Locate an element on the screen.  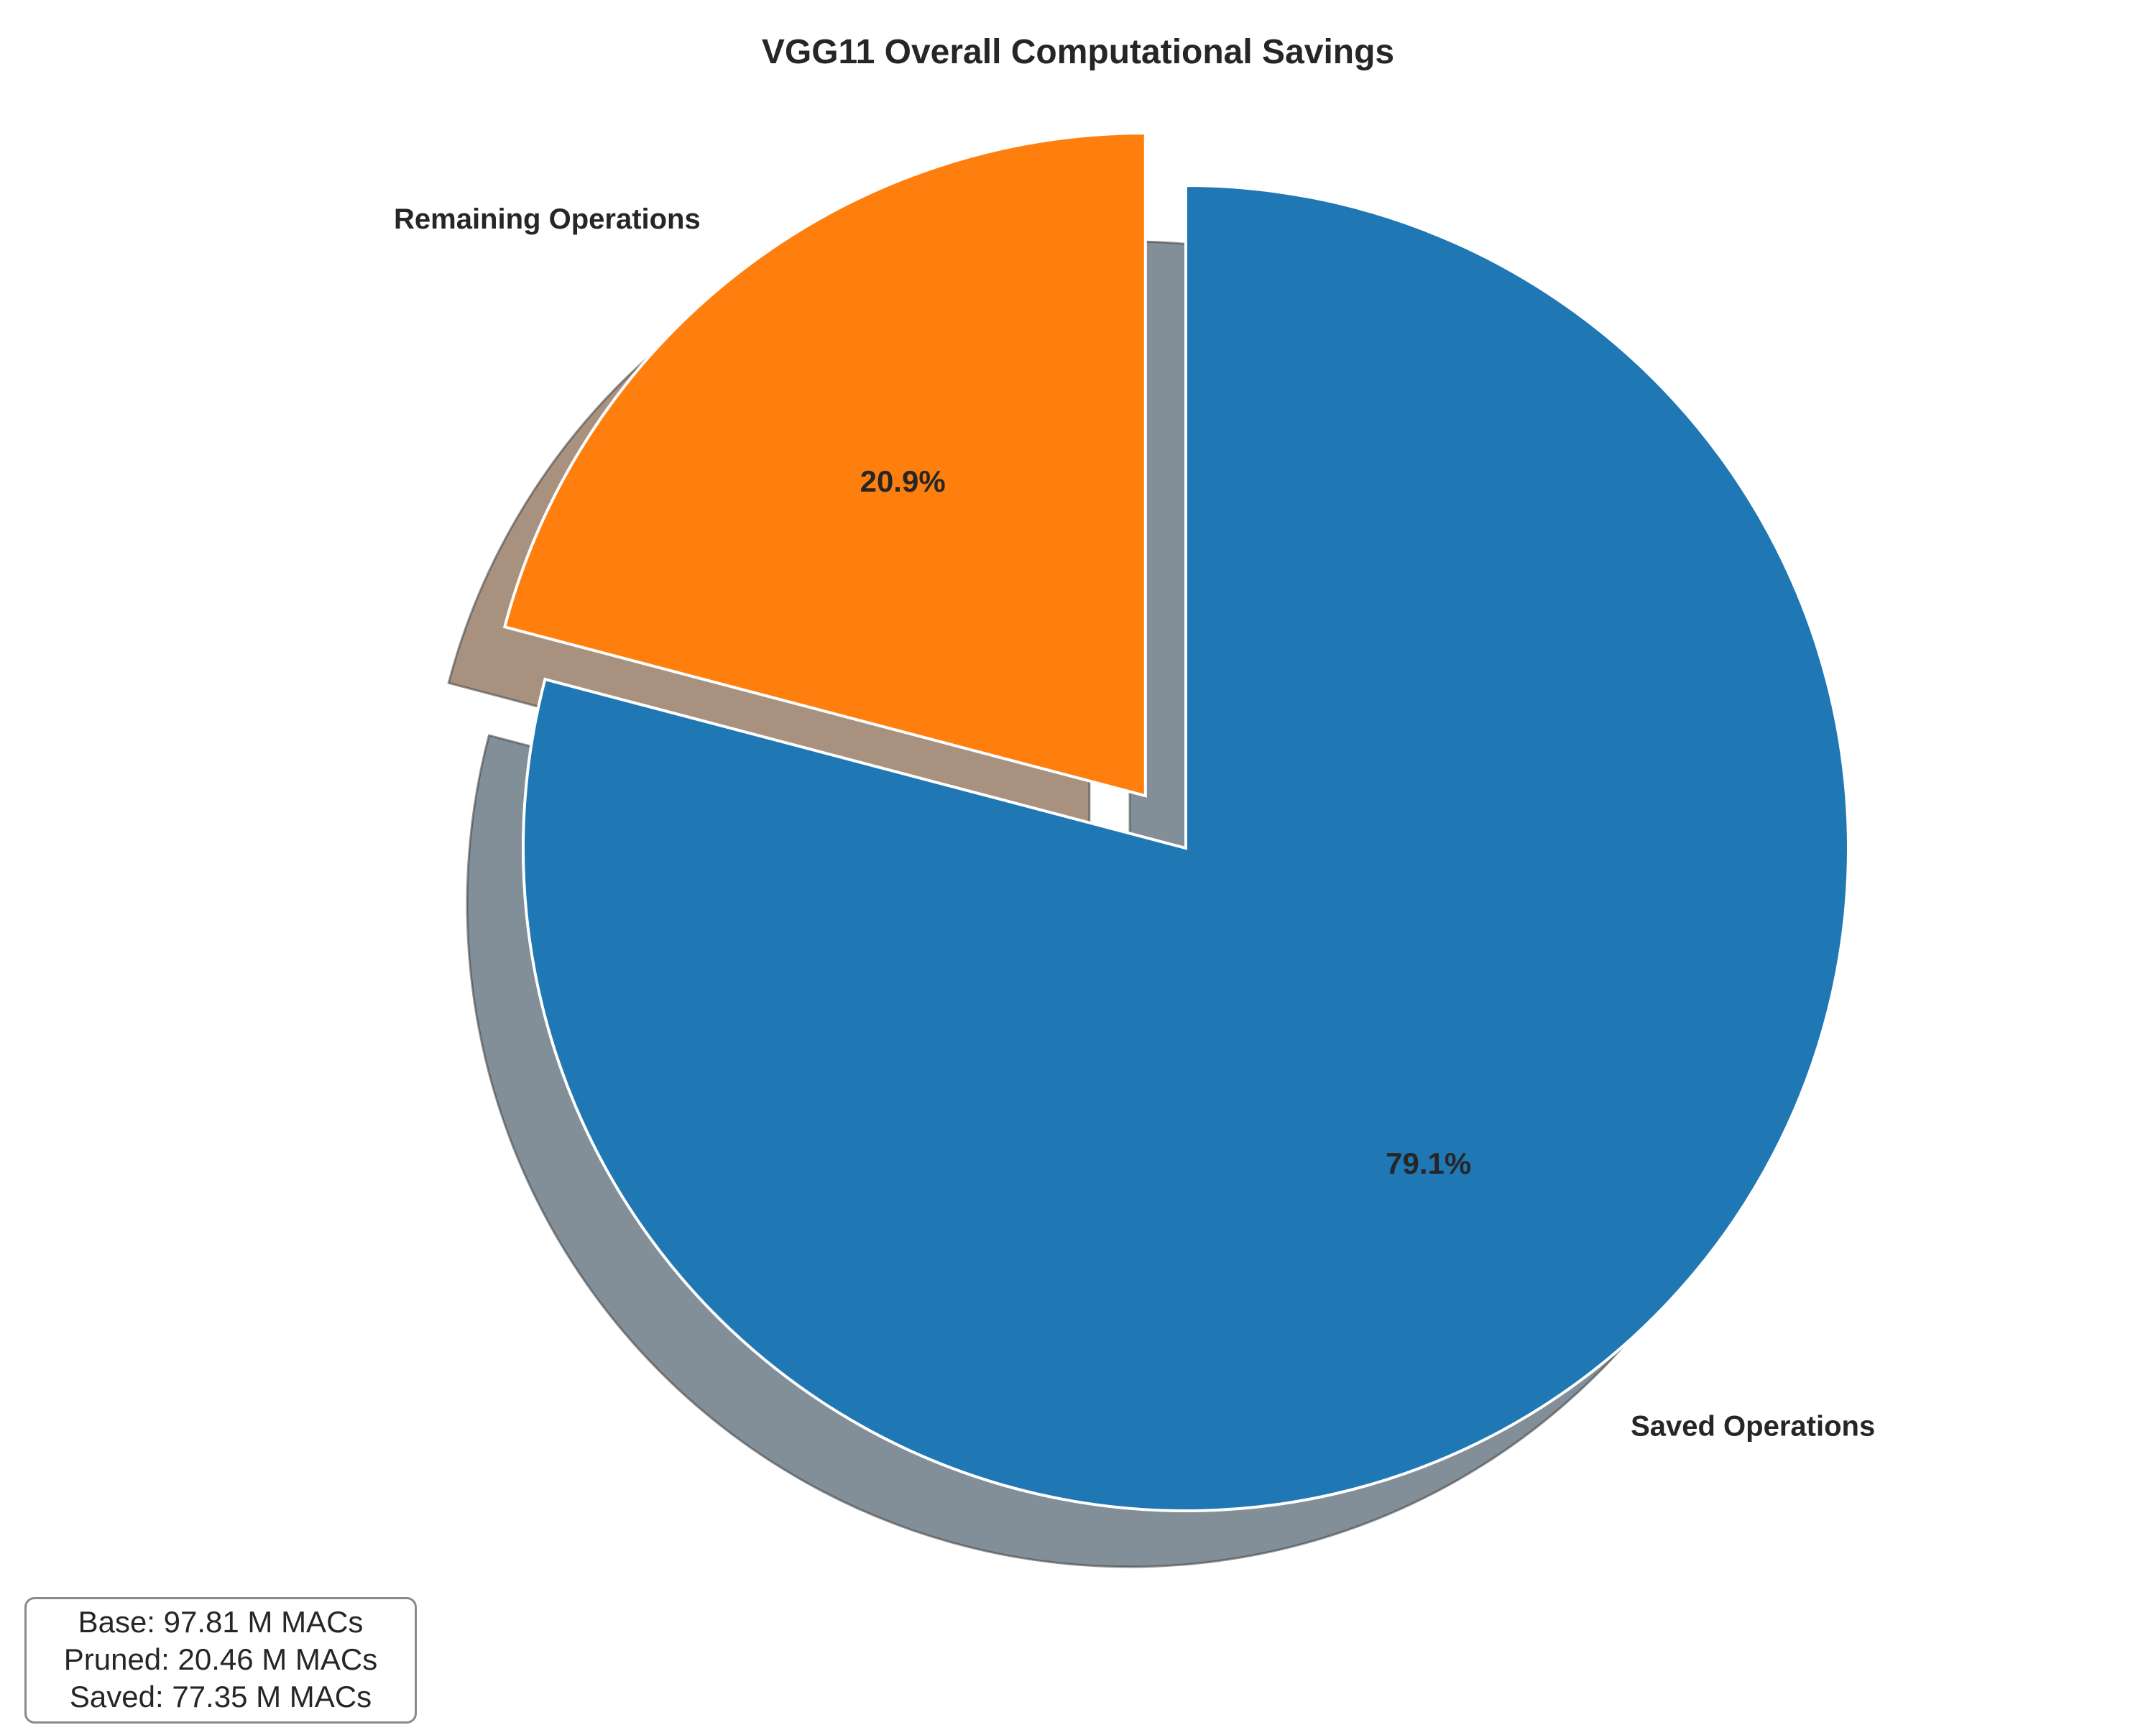
info-saved: Saved: 77.35 M MACs is located at coordinates (220, 1697).